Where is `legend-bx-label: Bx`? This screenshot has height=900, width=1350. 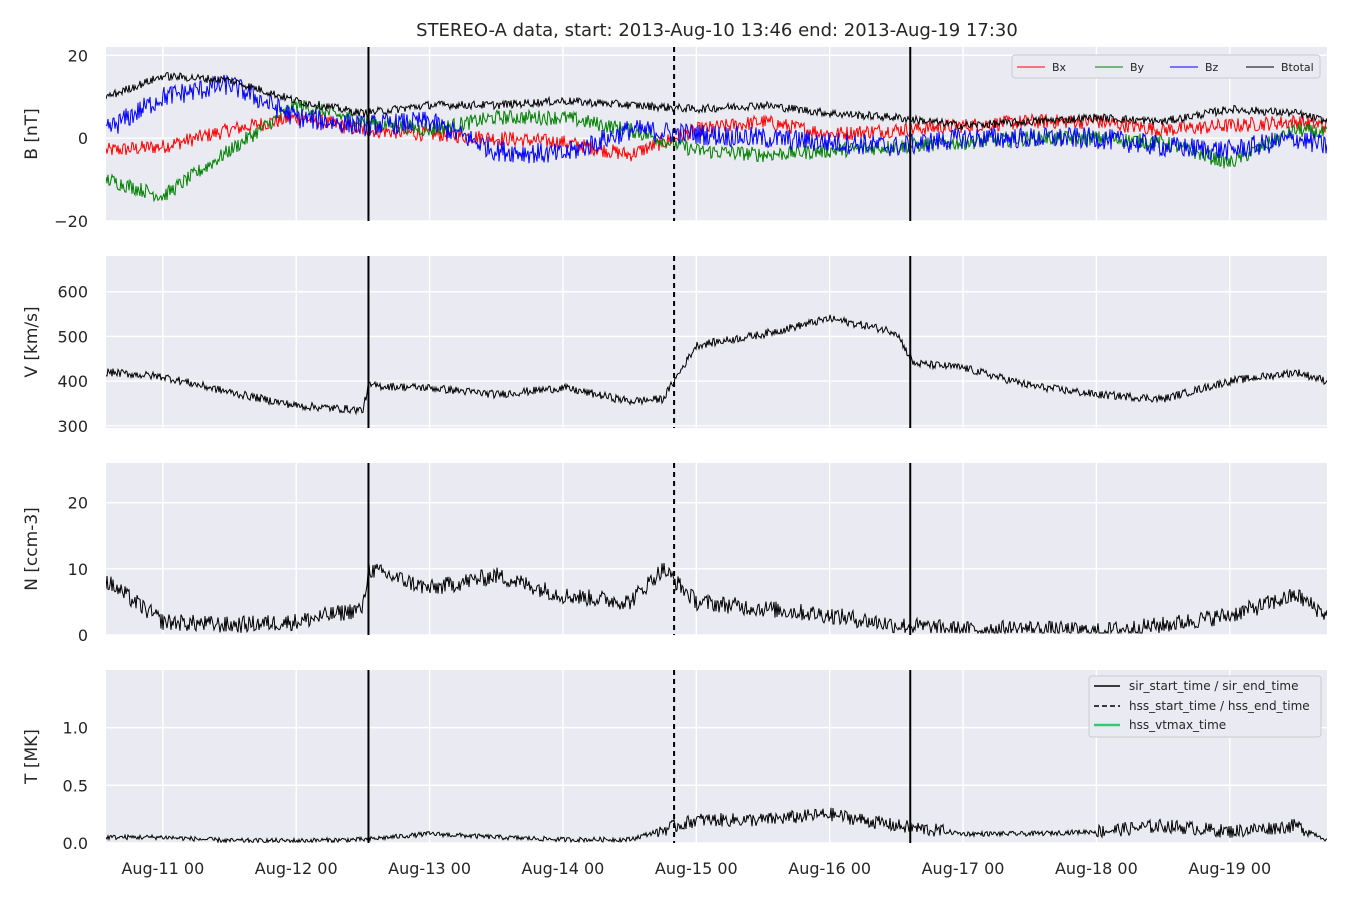 legend-bx-label: Bx is located at coordinates (1059, 67).